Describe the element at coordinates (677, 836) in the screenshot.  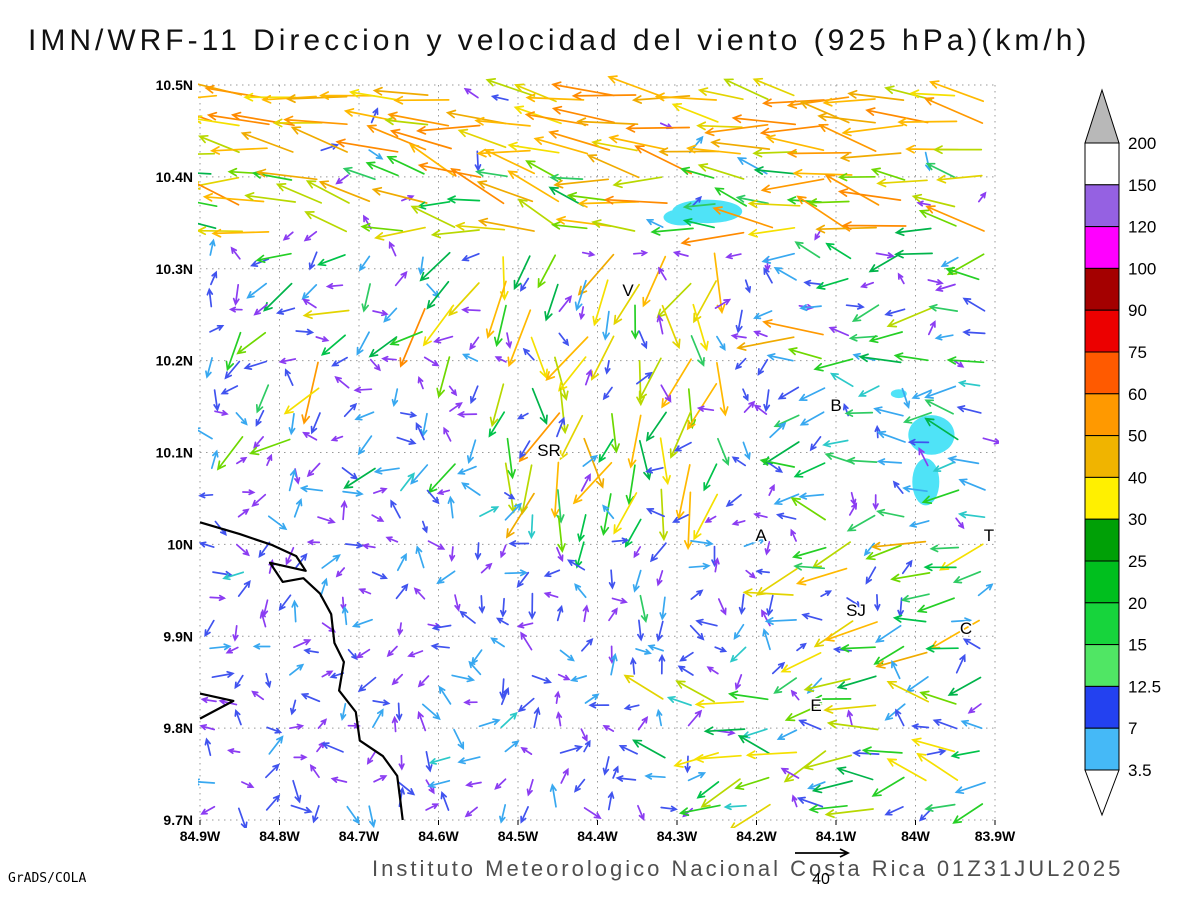
I see `lon-tick-label: 84.3W` at that location.